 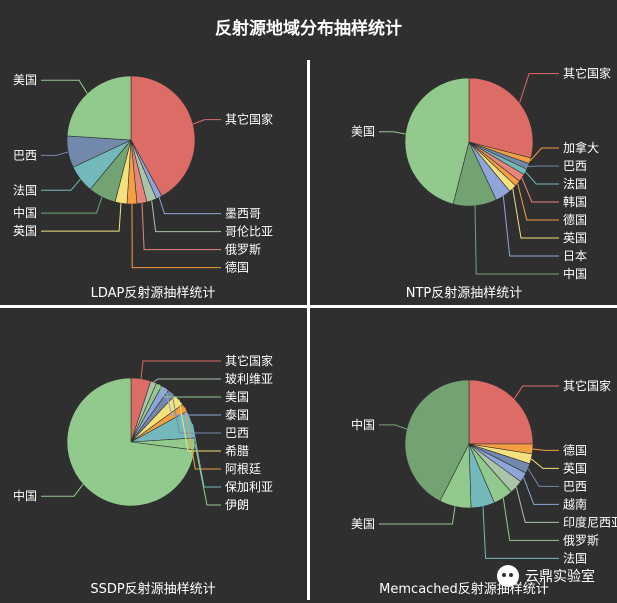 I want to click on slice-label-8: 美国, so click(x=363, y=524).